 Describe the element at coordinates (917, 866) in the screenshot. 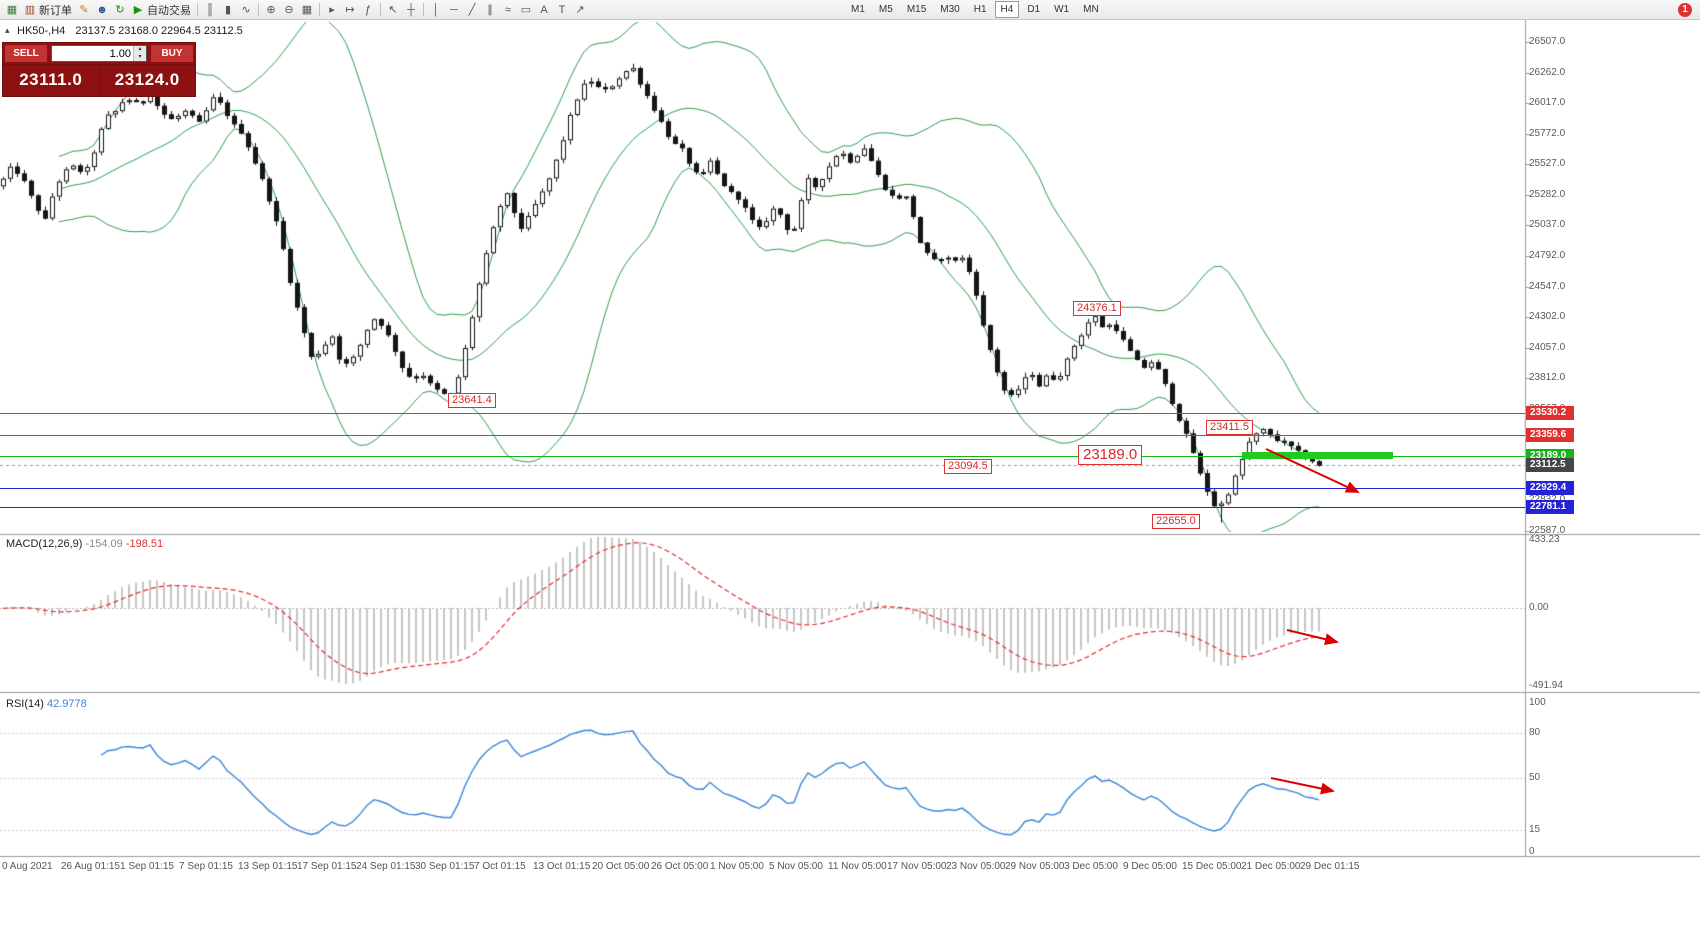

I see `time-axis-label: 17 Nov 05:00` at that location.